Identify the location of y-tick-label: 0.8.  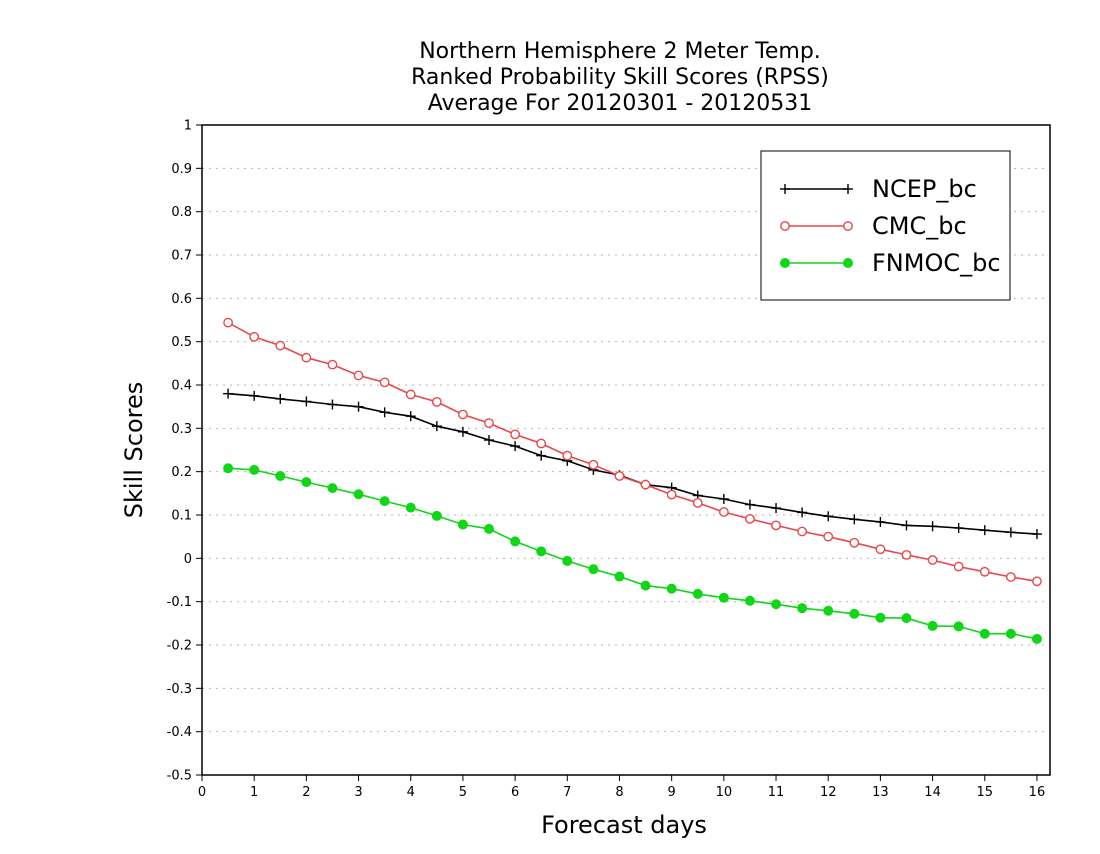
(181, 212).